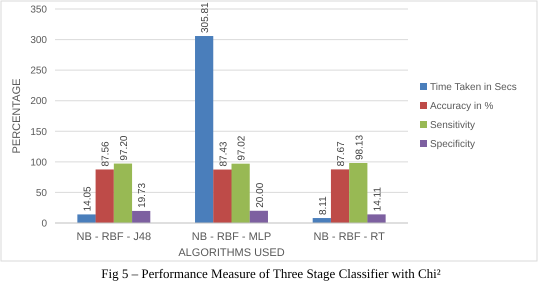 The height and width of the screenshot is (284, 542). I want to click on caption: Fig 5 – Performance Measure of Three Stage Classifier with Chi², so click(271, 273).